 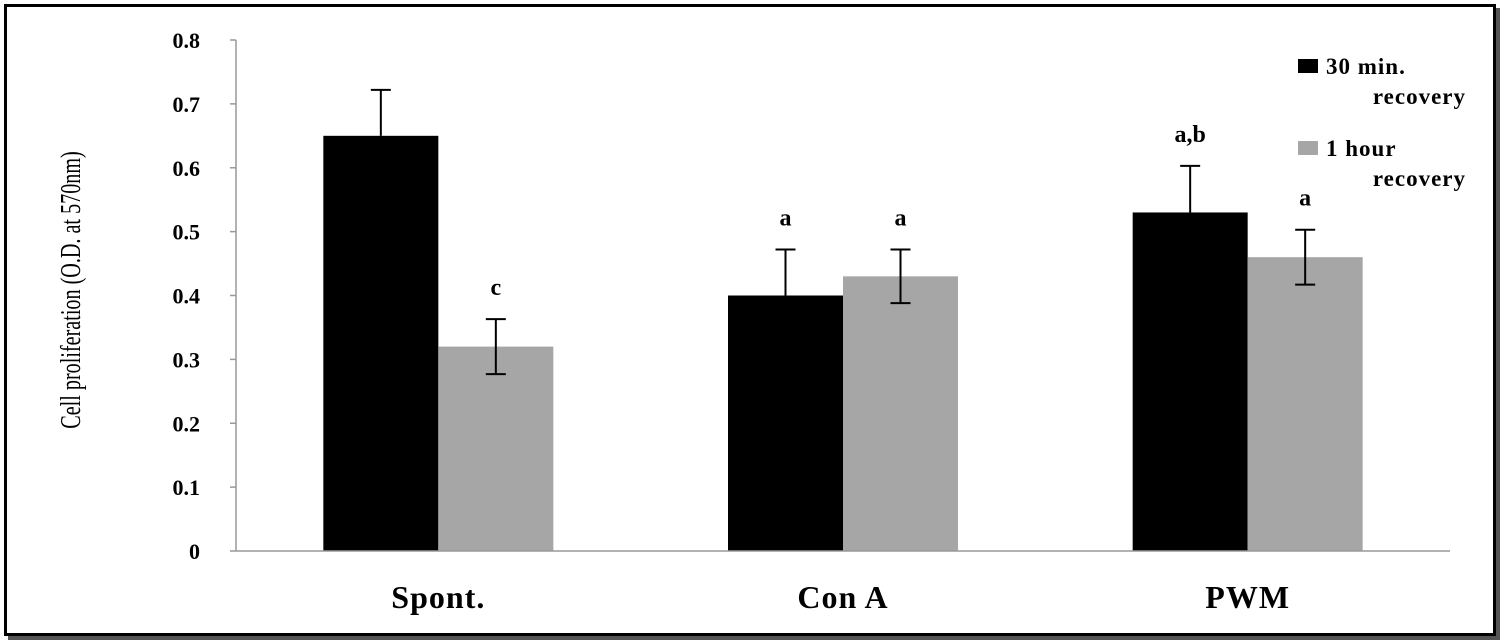 I want to click on y-axis-title: Cell proliferation (O.D. at 570nm), so click(x=71, y=289).